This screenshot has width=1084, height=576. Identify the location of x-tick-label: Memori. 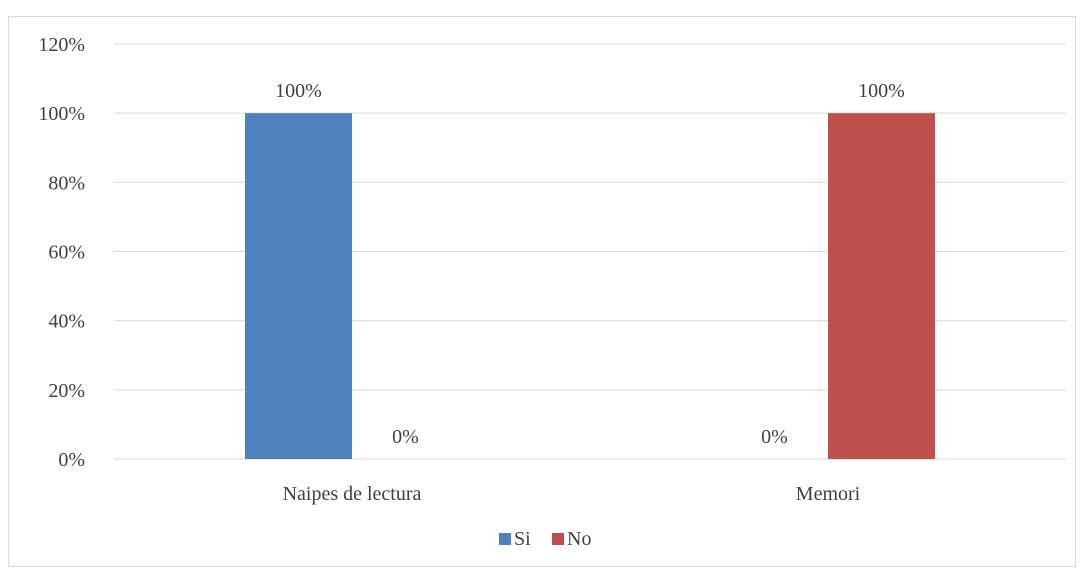
(828, 494).